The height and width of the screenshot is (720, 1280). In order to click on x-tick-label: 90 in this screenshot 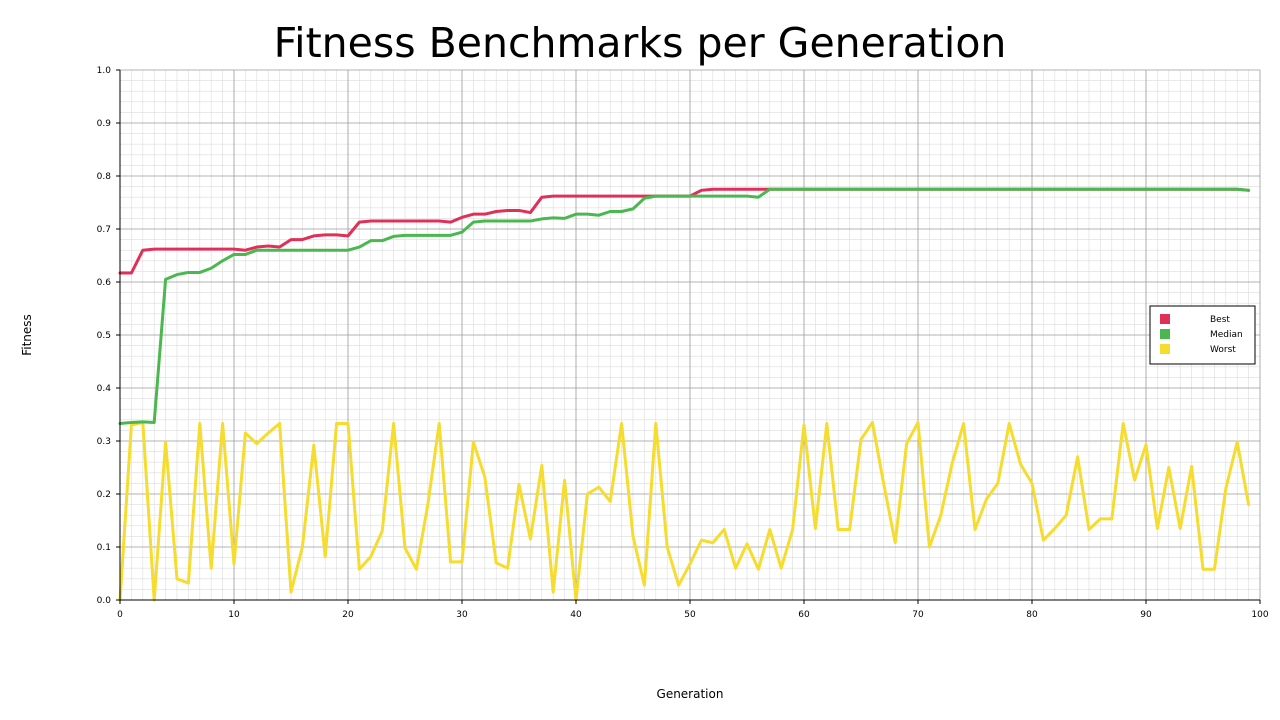, I will do `click(1146, 615)`.